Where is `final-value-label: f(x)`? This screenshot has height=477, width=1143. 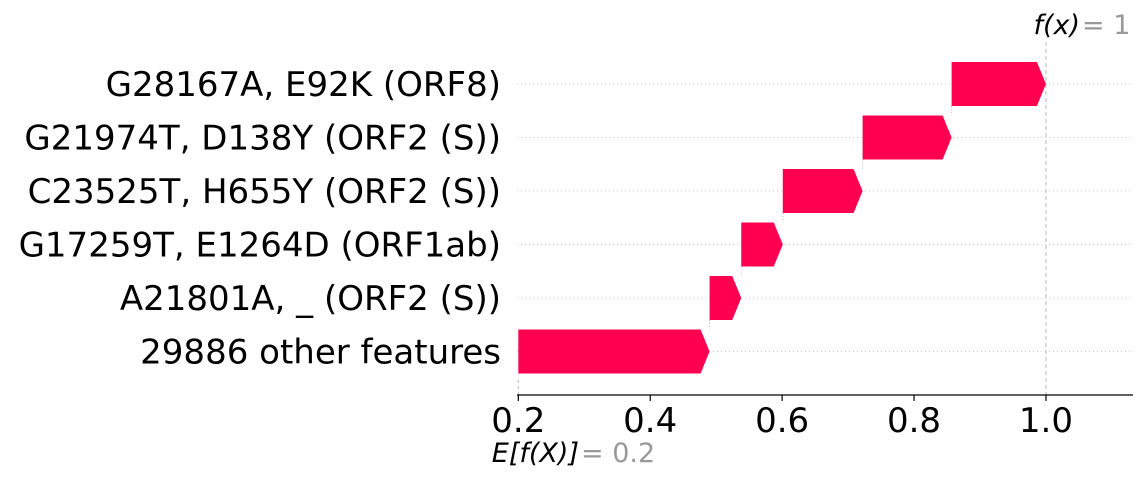 final-value-label: f(x) is located at coordinates (1056, 25).